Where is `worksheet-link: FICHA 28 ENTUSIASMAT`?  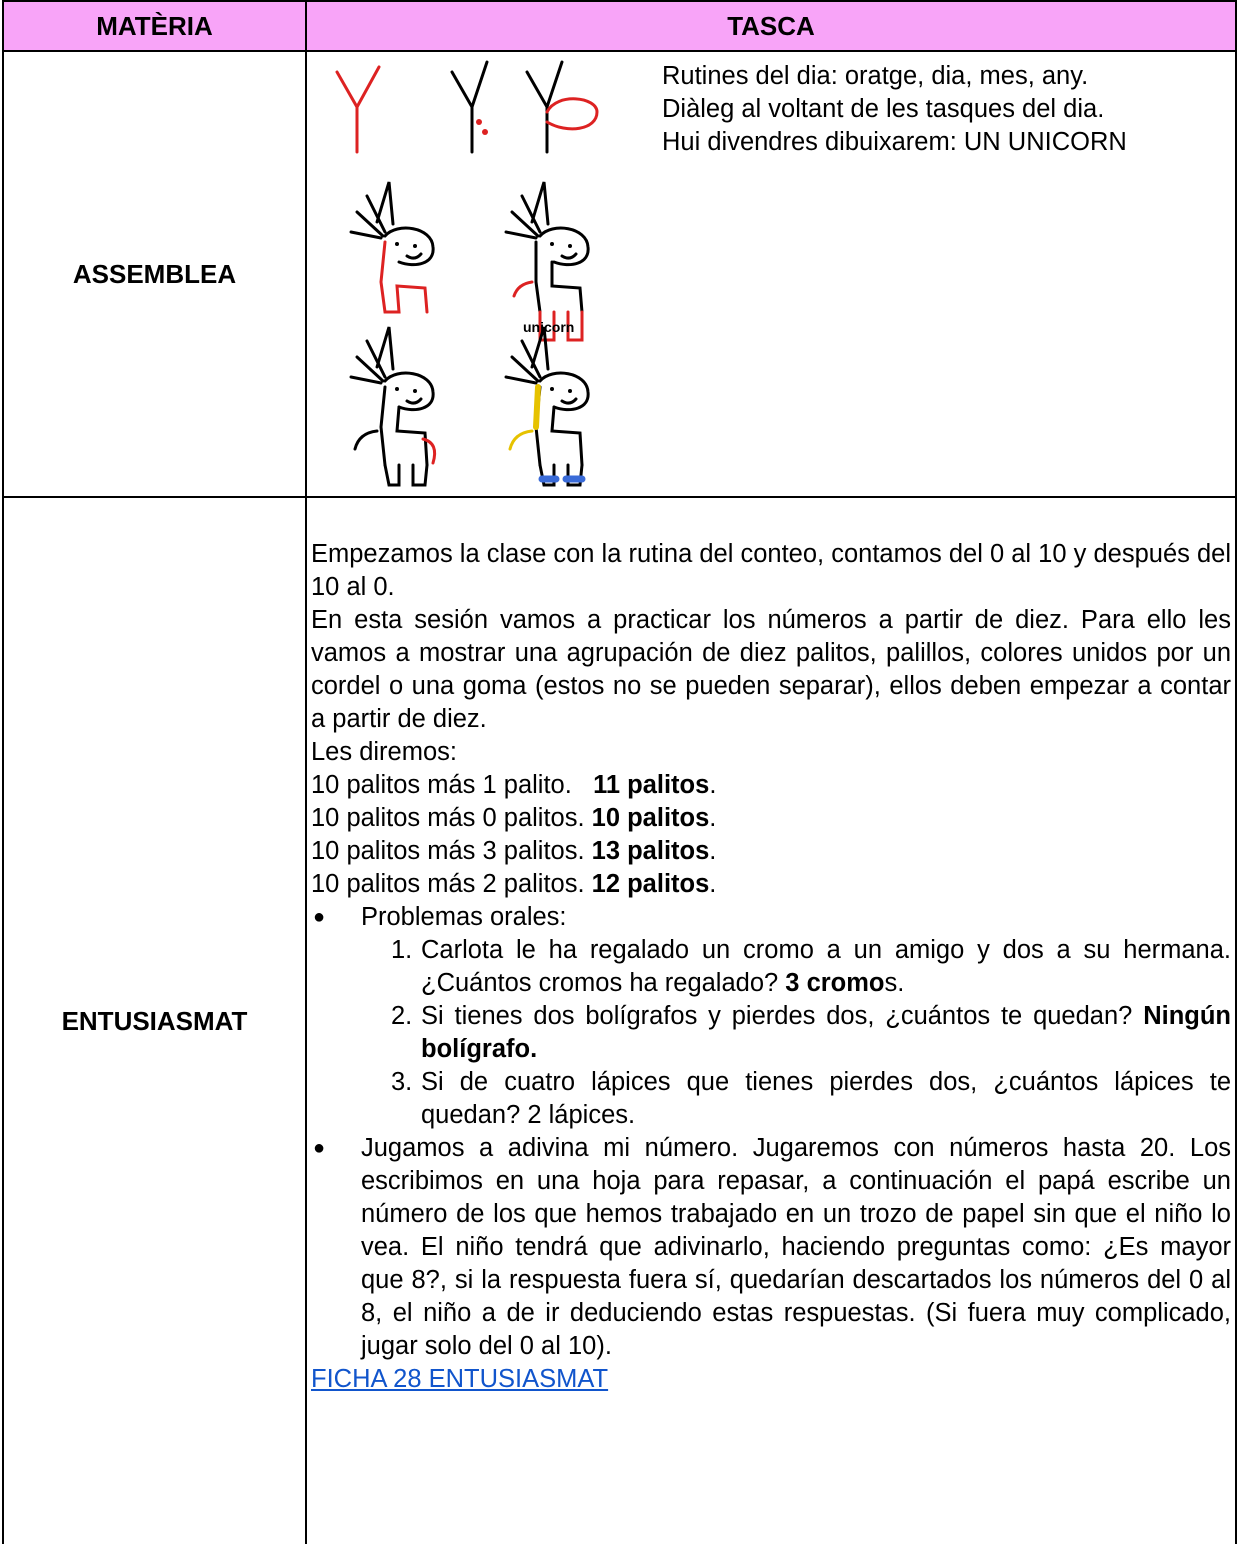 worksheet-link: FICHA 28 ENTUSIASMAT is located at coordinates (460, 1379).